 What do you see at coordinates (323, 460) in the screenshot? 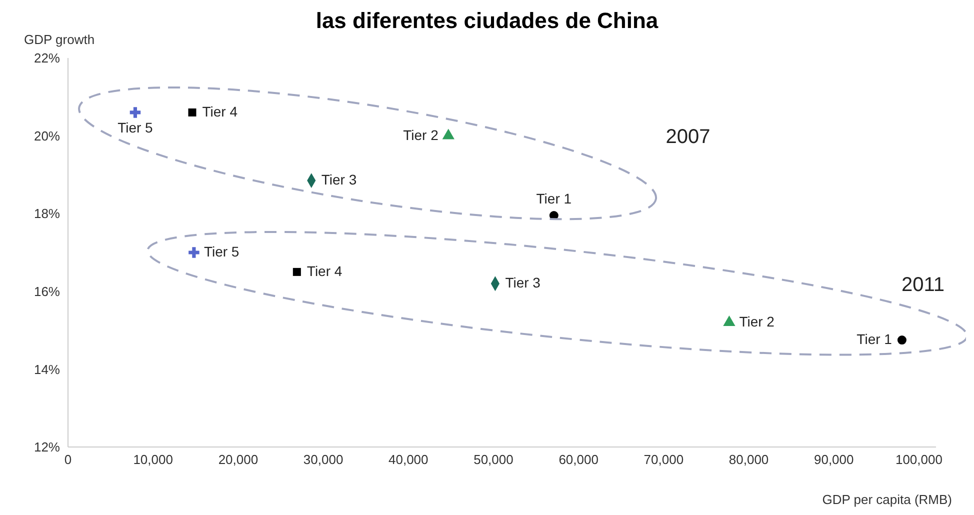
I see `x-tick-label: 30,000` at bounding box center [323, 460].